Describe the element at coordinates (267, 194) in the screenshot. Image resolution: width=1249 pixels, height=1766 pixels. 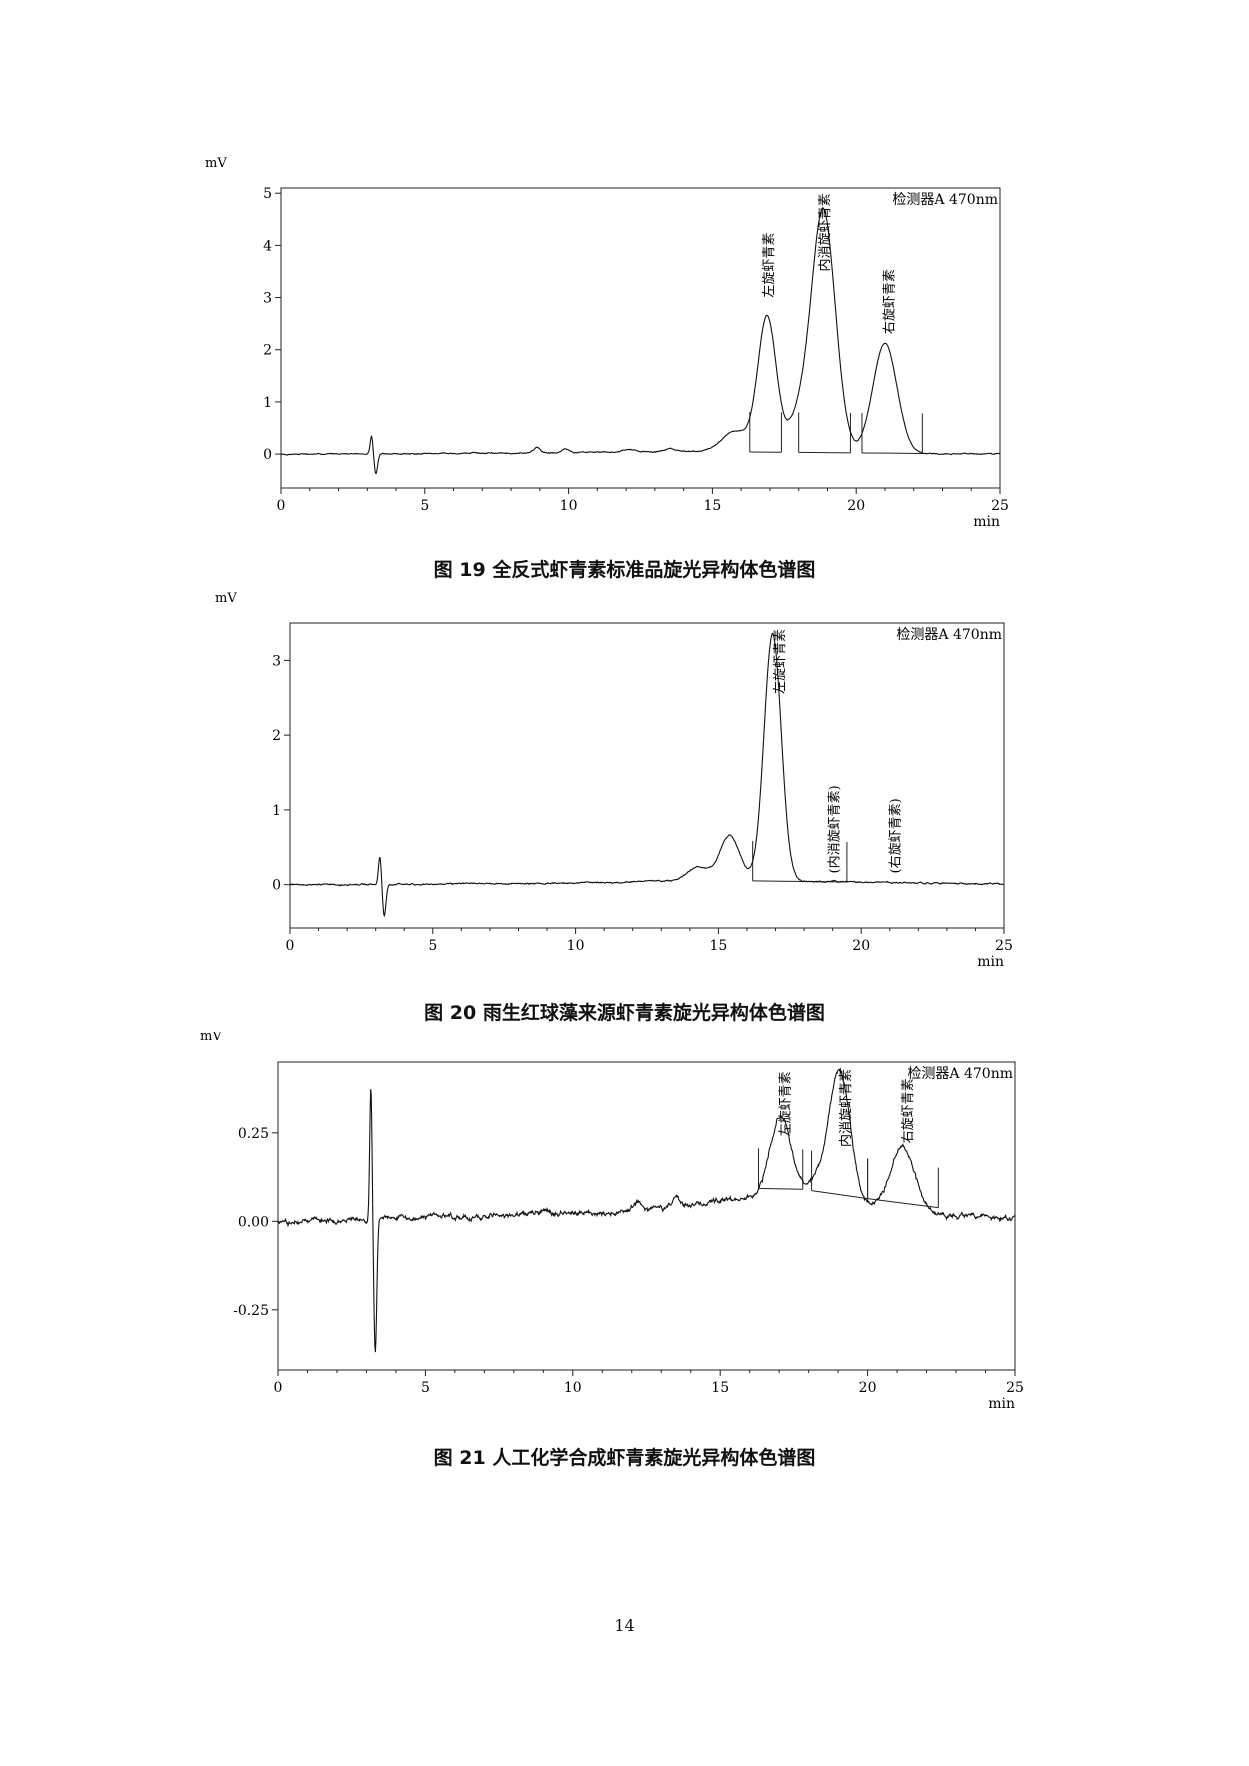
I see `y-tick-label: 5` at that location.